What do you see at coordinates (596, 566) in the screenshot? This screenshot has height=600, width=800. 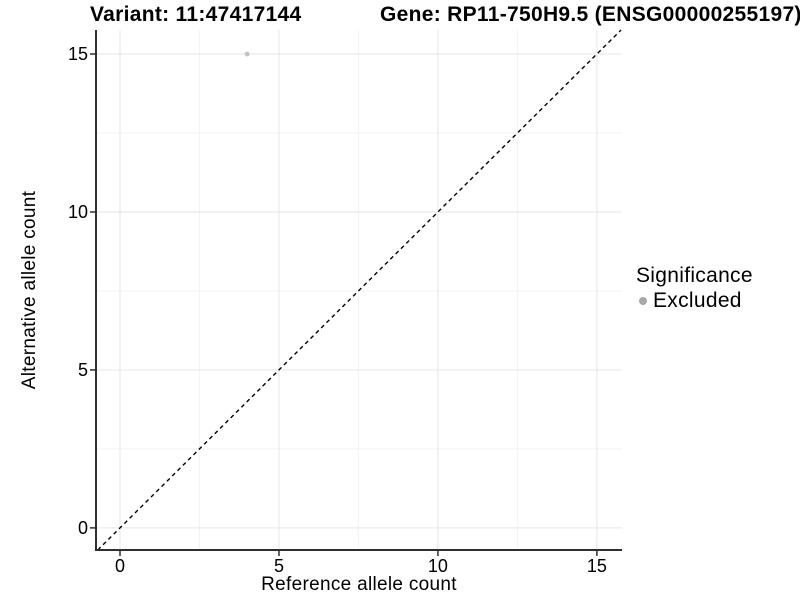 I see `x-tick-label: 15` at bounding box center [596, 566].